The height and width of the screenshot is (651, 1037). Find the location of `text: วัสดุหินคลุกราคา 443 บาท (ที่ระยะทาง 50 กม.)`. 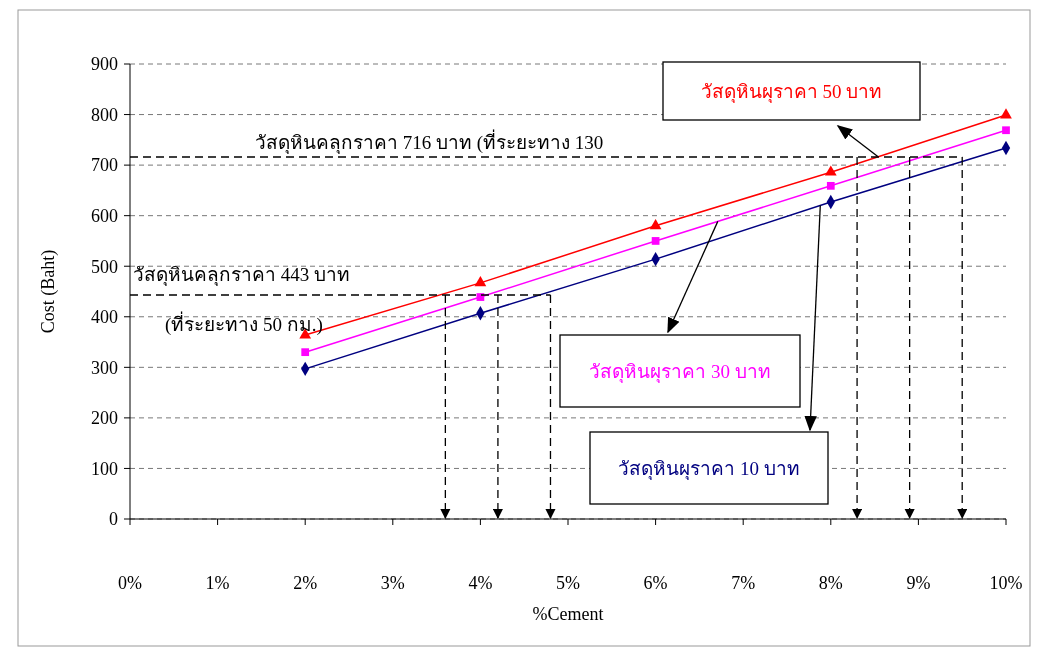

text: วัสดุหินคลุกราคา 443 บาท (ที่ระยะทาง 50 กม.) is located at coordinates (241, 300).